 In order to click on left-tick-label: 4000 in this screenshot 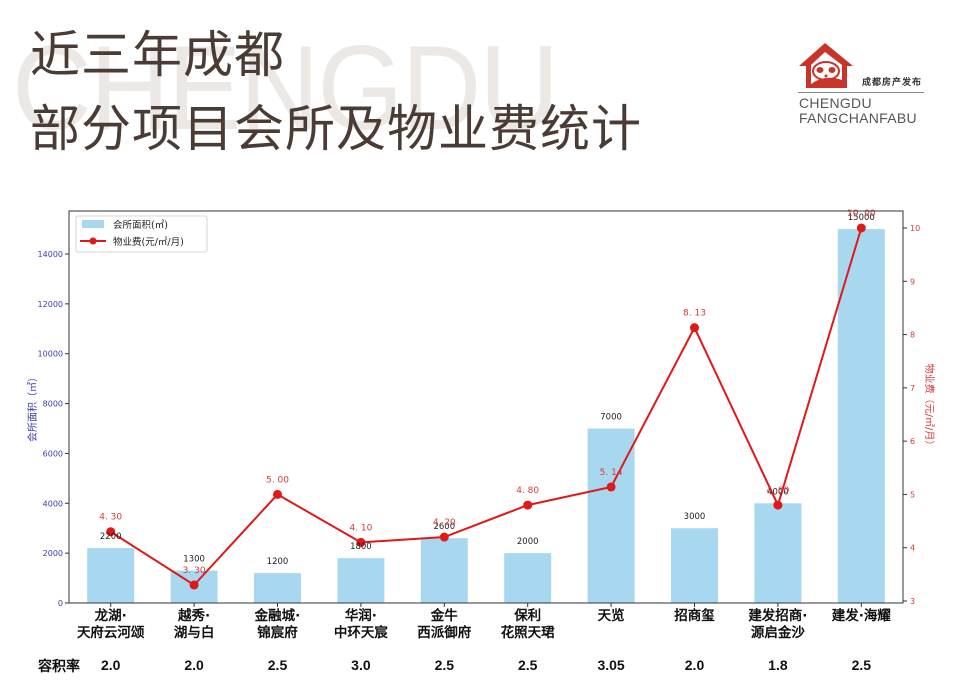, I will do `click(53, 503)`.